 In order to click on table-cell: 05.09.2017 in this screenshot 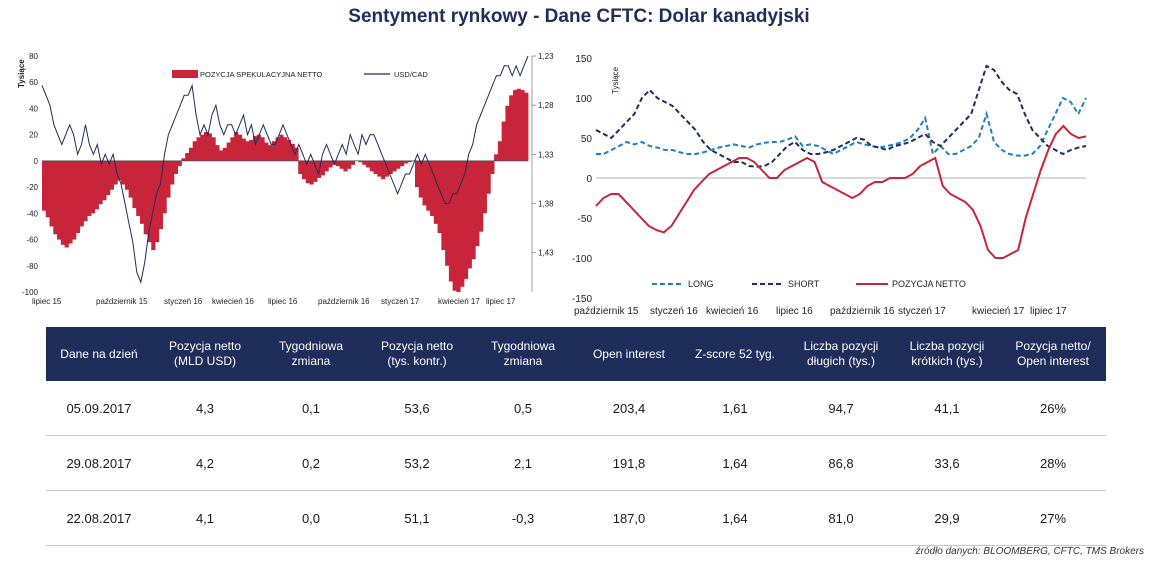, I will do `click(99, 408)`.